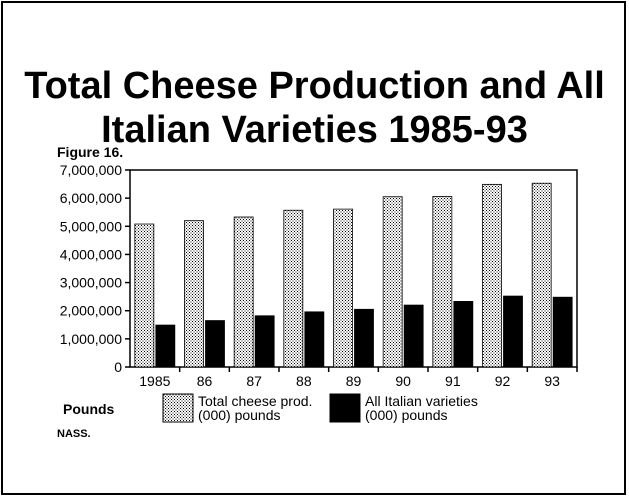 The height and width of the screenshot is (498, 629). What do you see at coordinates (91, 198) in the screenshot?
I see `y-tick-label: 6,000,000` at bounding box center [91, 198].